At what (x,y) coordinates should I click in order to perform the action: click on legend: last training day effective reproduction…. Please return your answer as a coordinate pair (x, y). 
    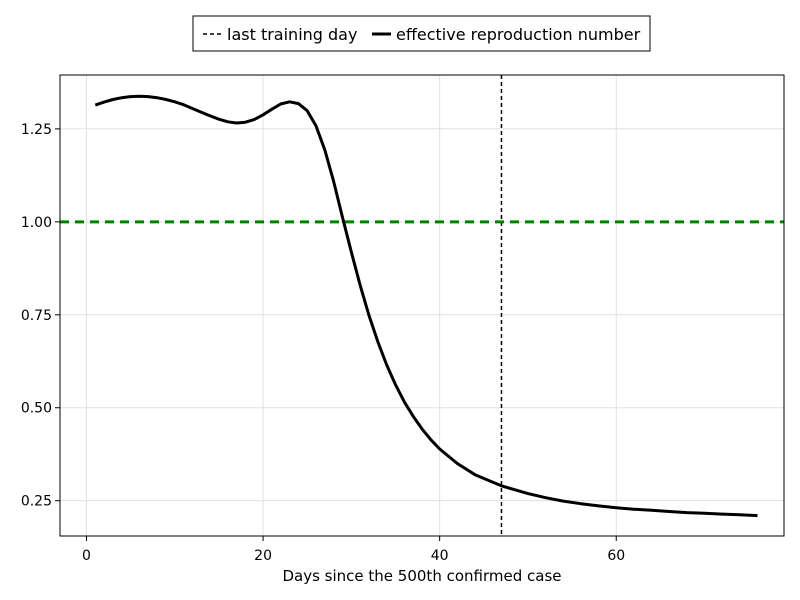
    Looking at the image, I should click on (421, 33).